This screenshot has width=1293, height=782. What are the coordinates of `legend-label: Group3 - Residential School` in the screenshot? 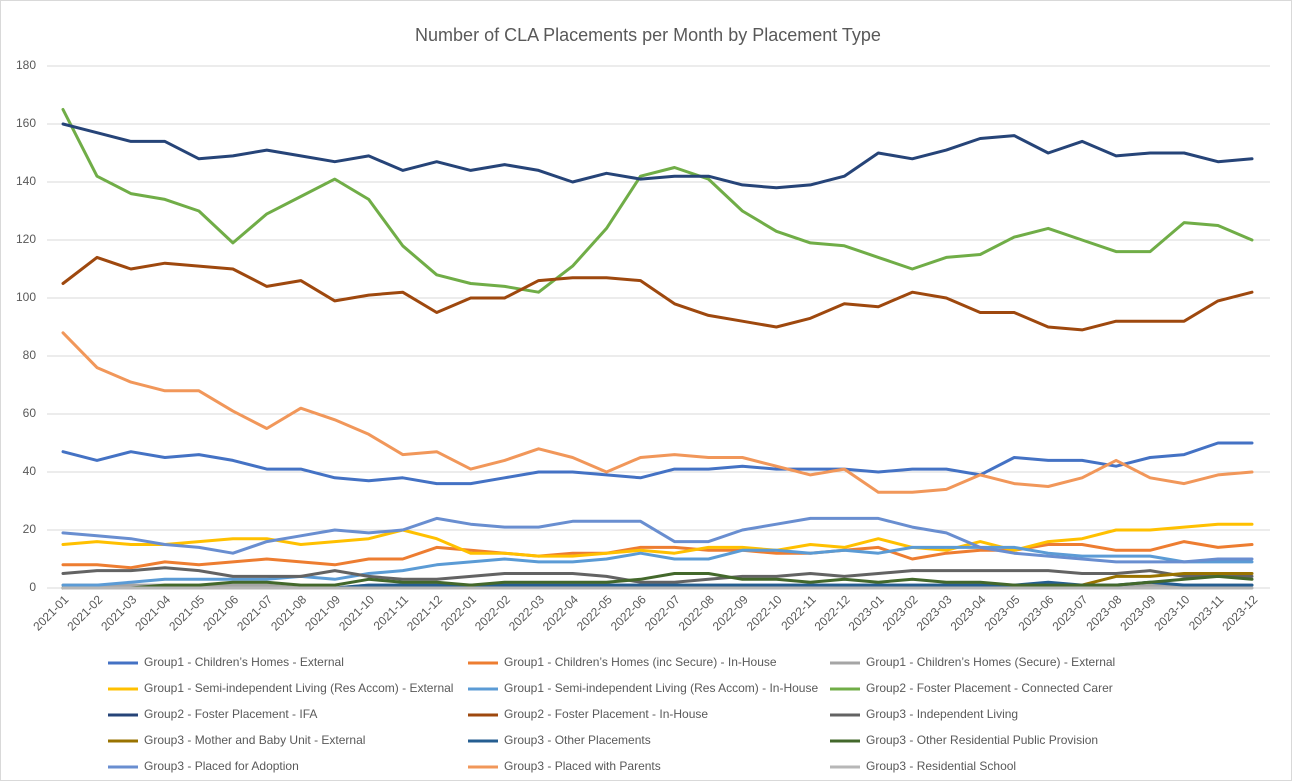 It's located at (941, 766).